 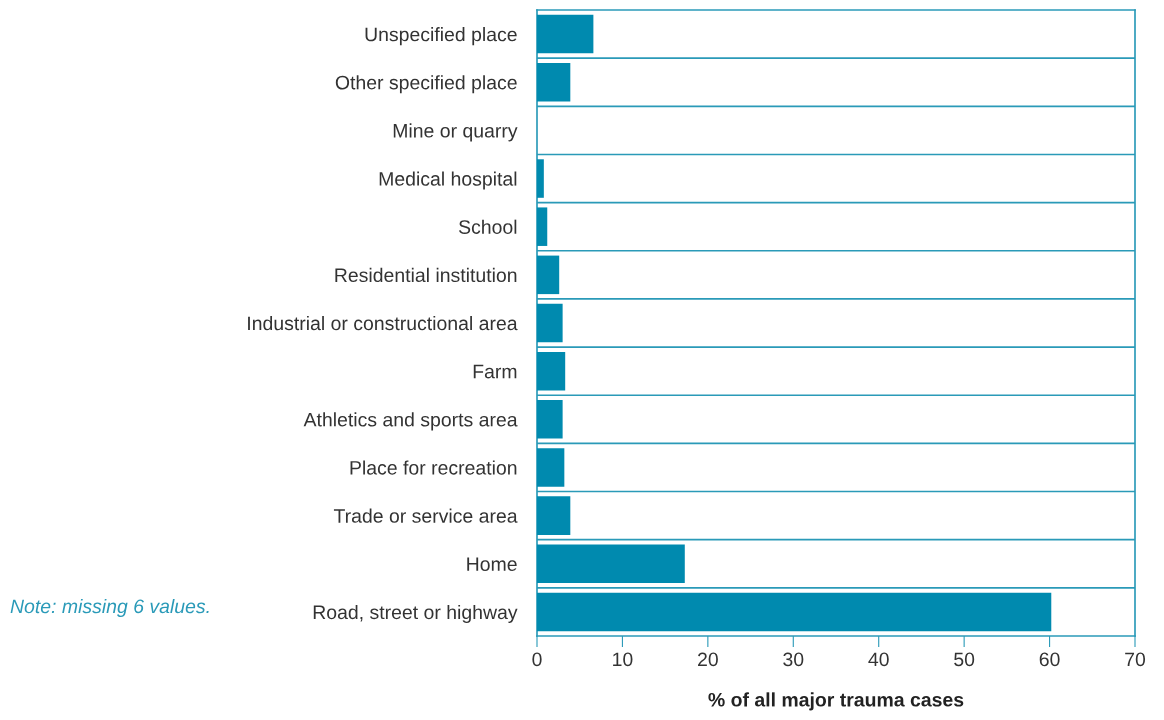 I want to click on y-tick-label: Unspecified place, so click(x=441, y=36).